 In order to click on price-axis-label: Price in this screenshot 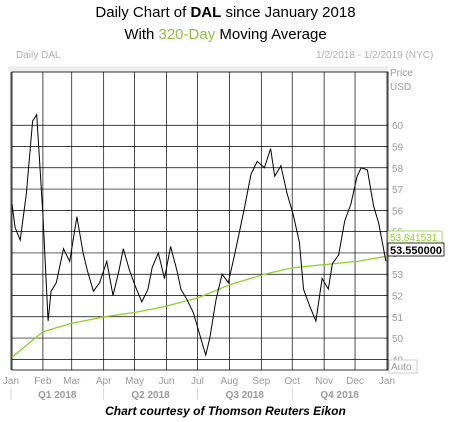, I will do `click(401, 73)`.